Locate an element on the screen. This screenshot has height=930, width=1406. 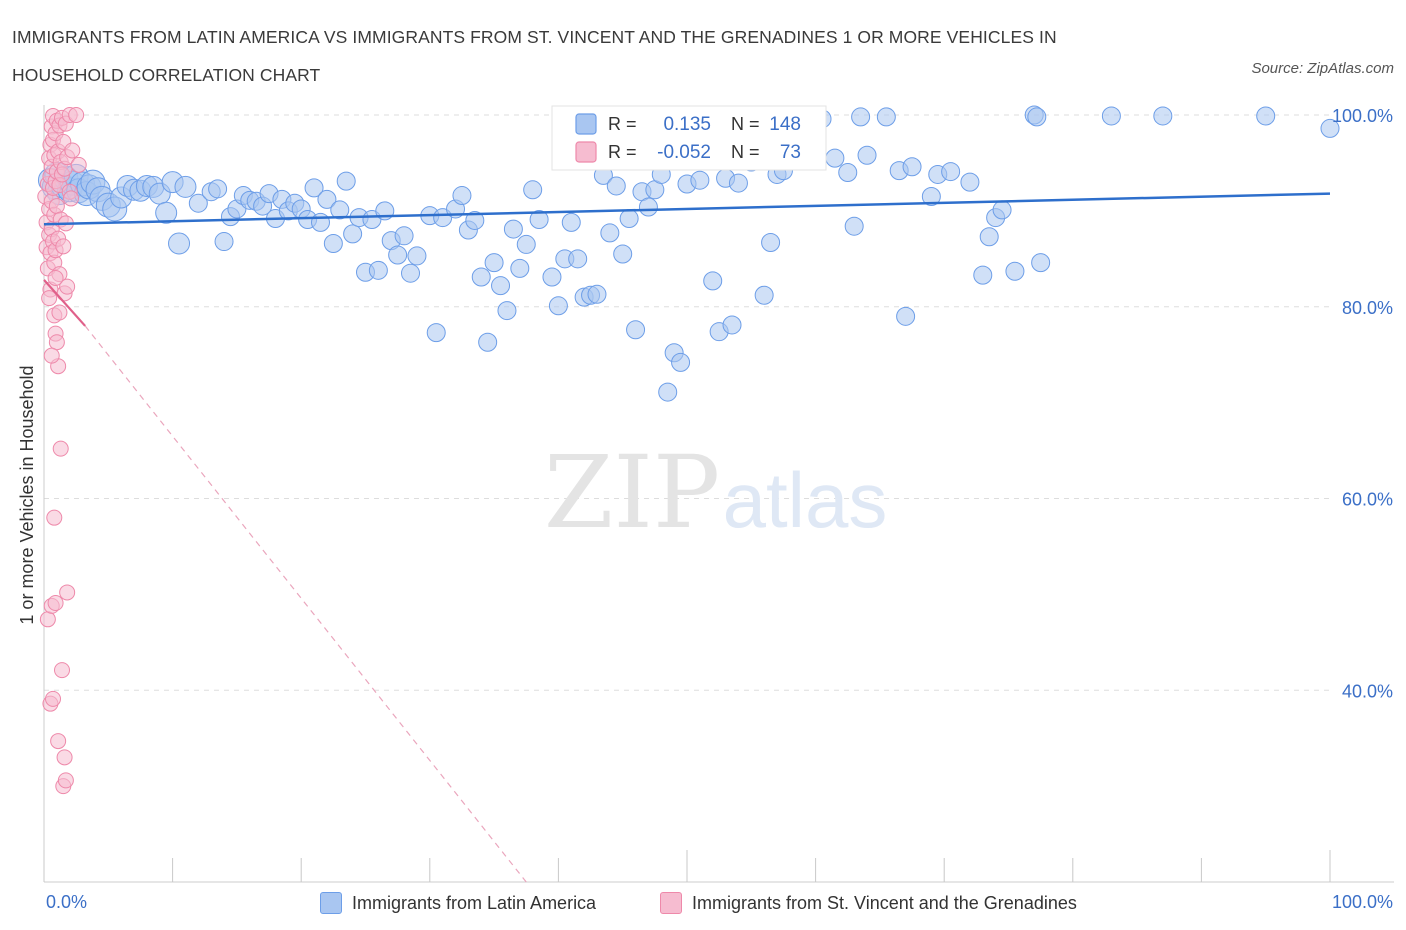
x-tick-label-max: 100.0% is located at coordinates (1362, 902).